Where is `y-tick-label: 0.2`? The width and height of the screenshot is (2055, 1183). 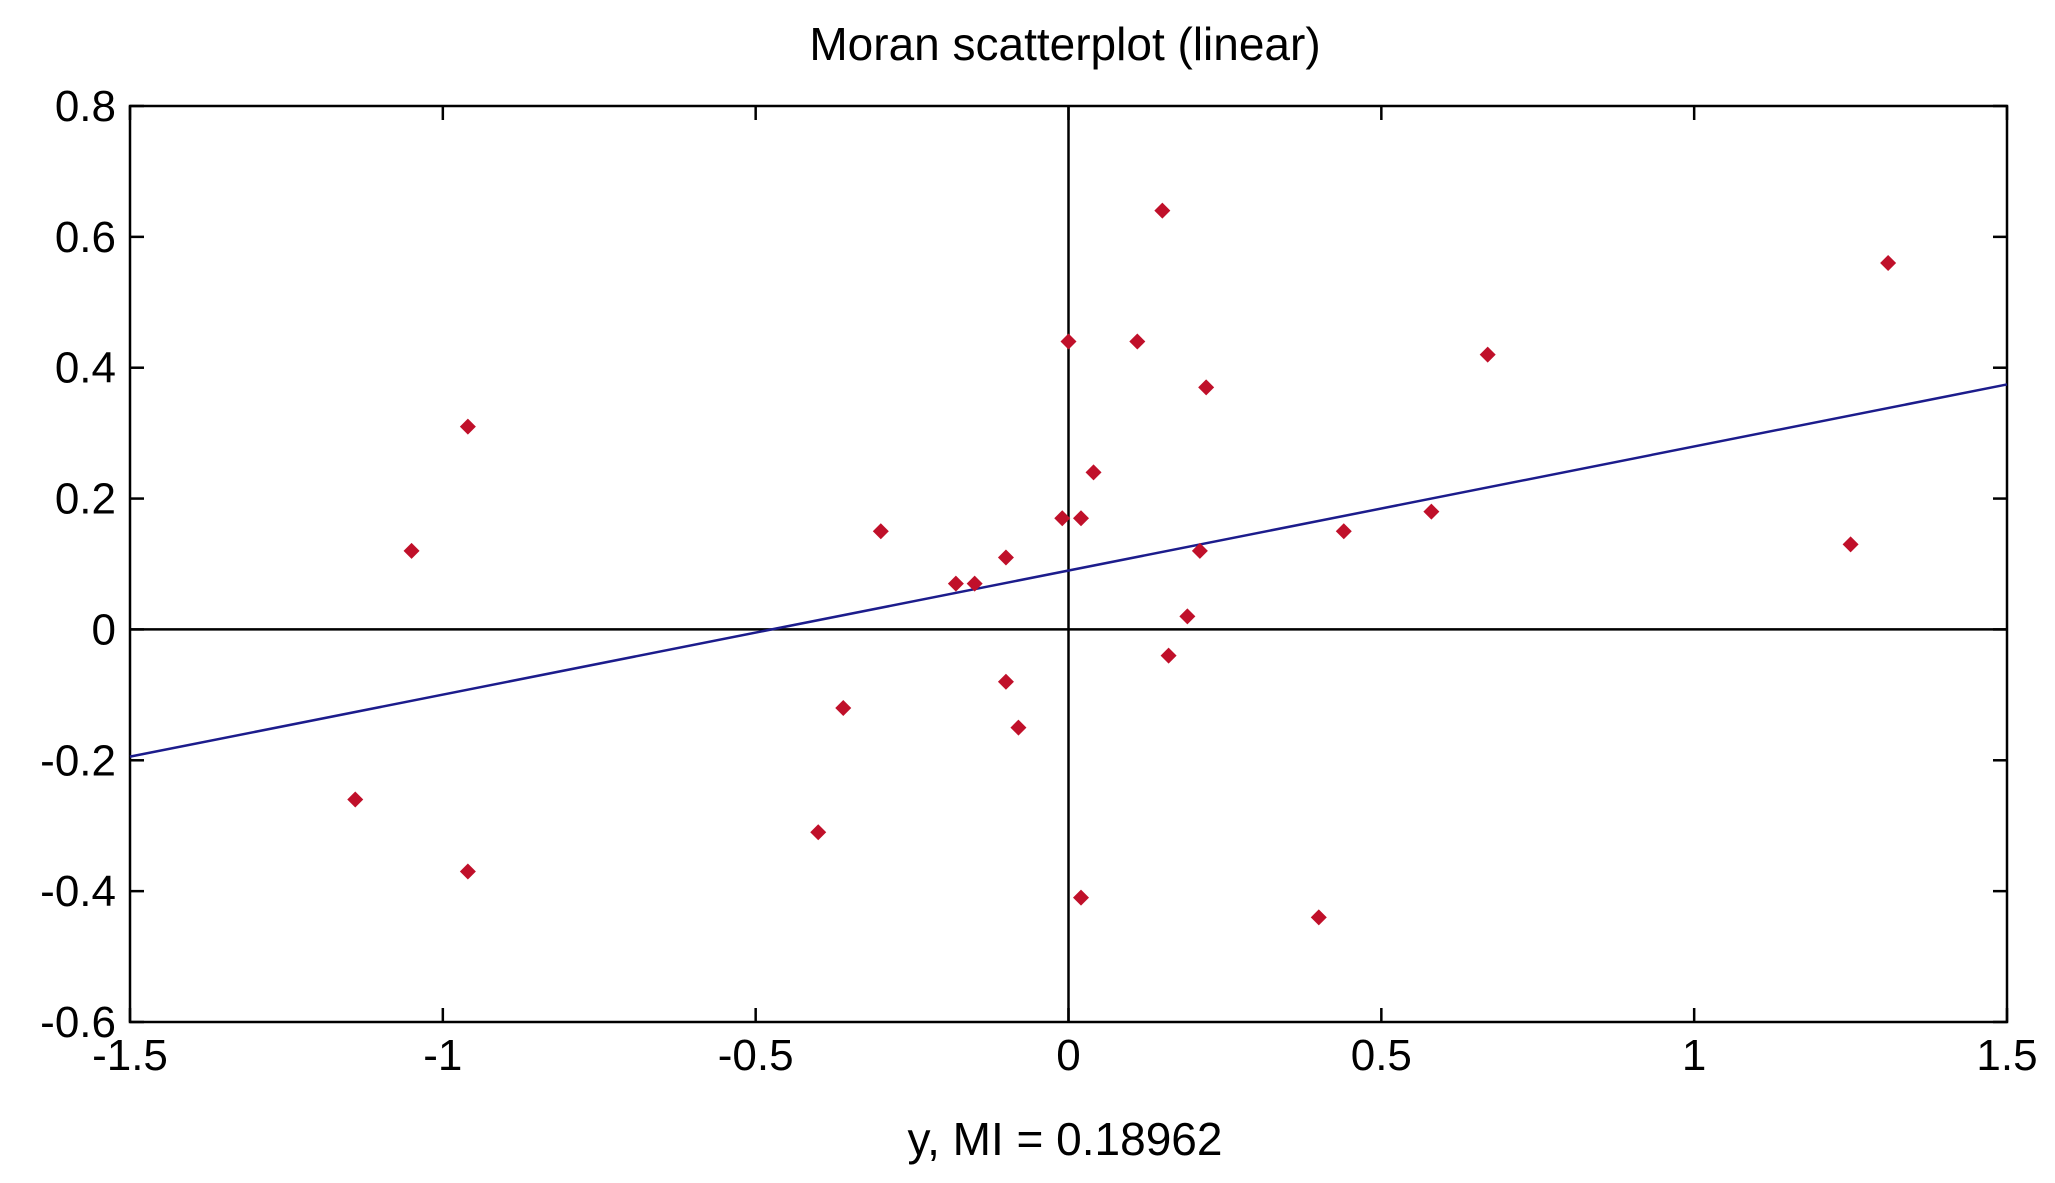
y-tick-label: 0.2 is located at coordinates (85, 499).